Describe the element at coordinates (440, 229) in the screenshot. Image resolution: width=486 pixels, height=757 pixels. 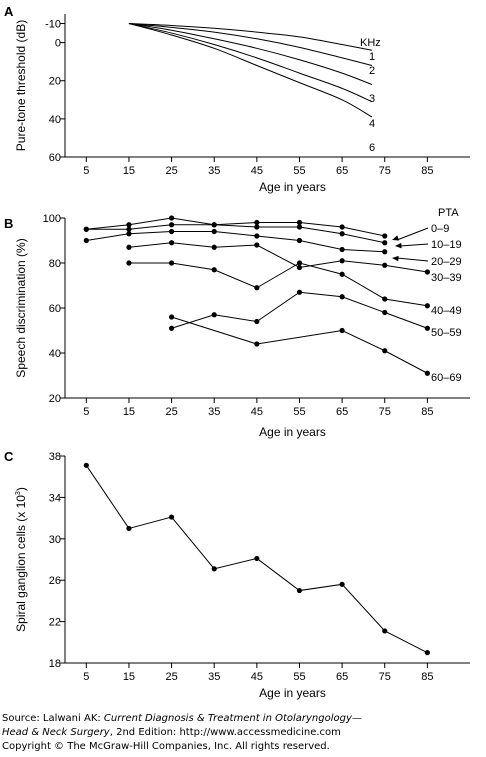
I see `series-label: 0–9` at that location.